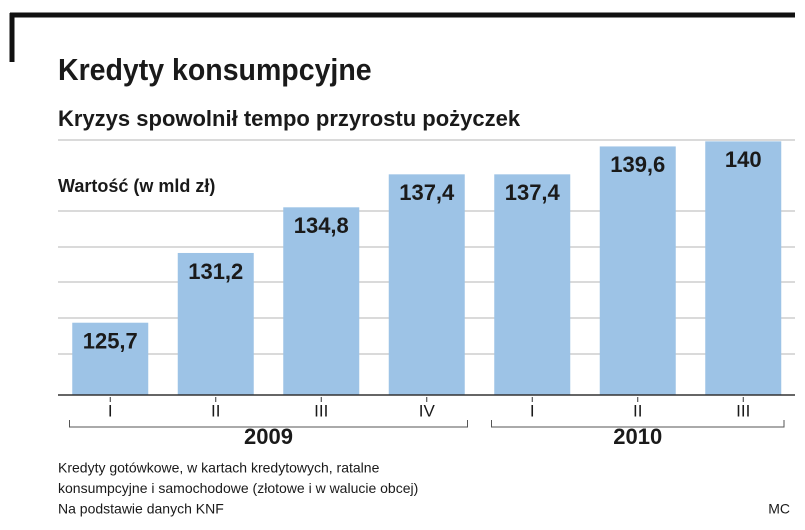  I want to click on note: Na podstawie danych KNF, so click(141, 509).